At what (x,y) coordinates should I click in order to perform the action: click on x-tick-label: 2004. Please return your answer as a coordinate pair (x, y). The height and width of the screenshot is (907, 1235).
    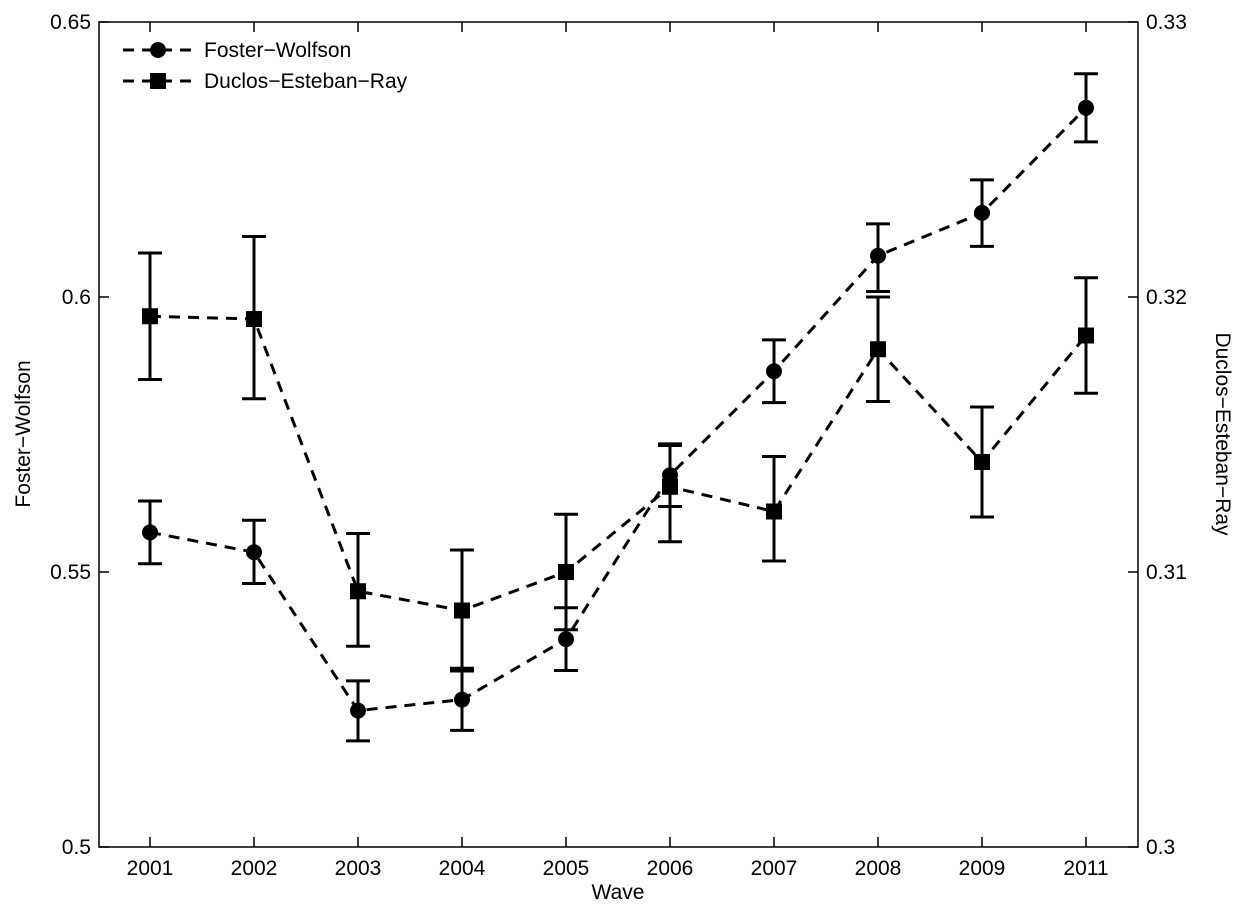
    Looking at the image, I should click on (462, 868).